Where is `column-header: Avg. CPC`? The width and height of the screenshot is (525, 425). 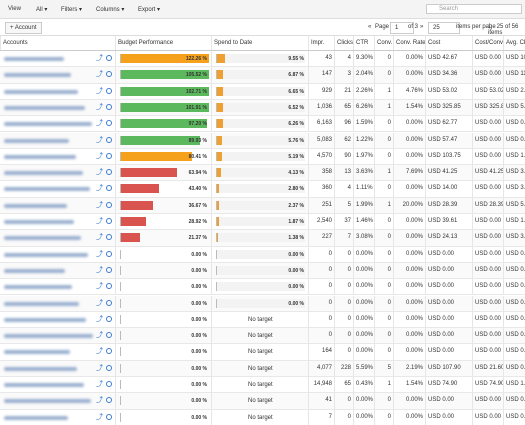 column-header: Avg. CPC is located at coordinates (514, 43).